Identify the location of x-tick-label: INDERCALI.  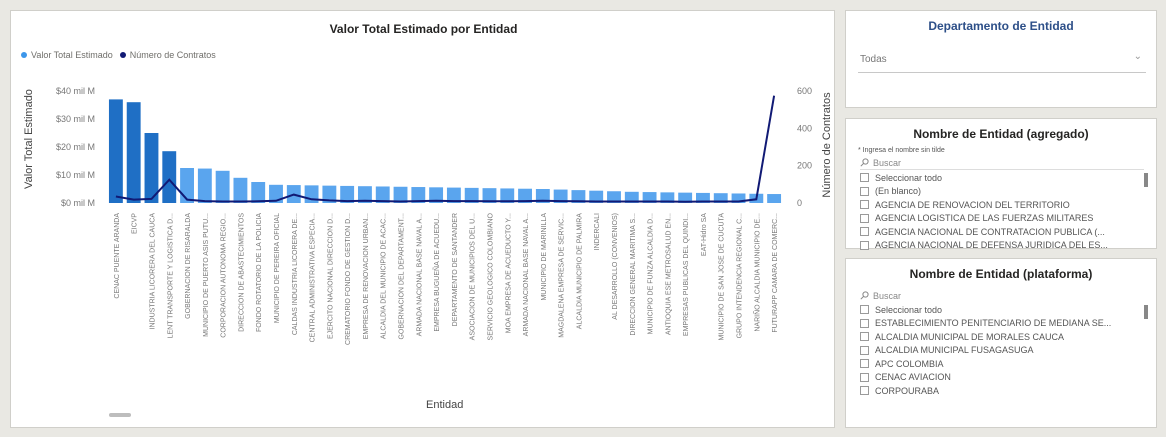
(597, 231).